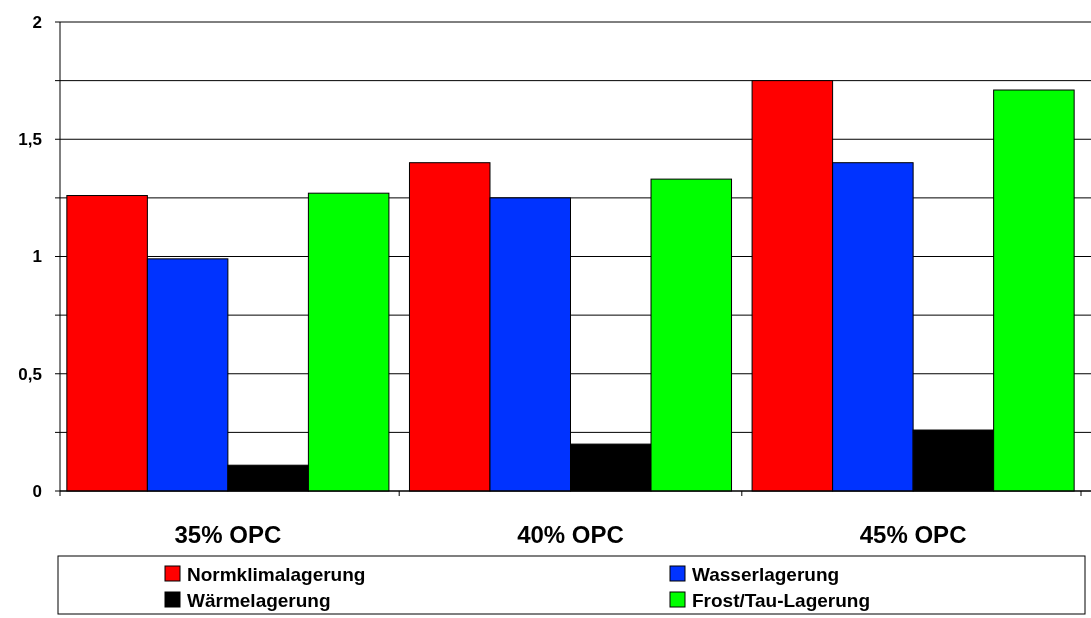 The height and width of the screenshot is (618, 1091). Describe the element at coordinates (228, 534) in the screenshot. I see `x-tick-label: 35% OPC` at that location.